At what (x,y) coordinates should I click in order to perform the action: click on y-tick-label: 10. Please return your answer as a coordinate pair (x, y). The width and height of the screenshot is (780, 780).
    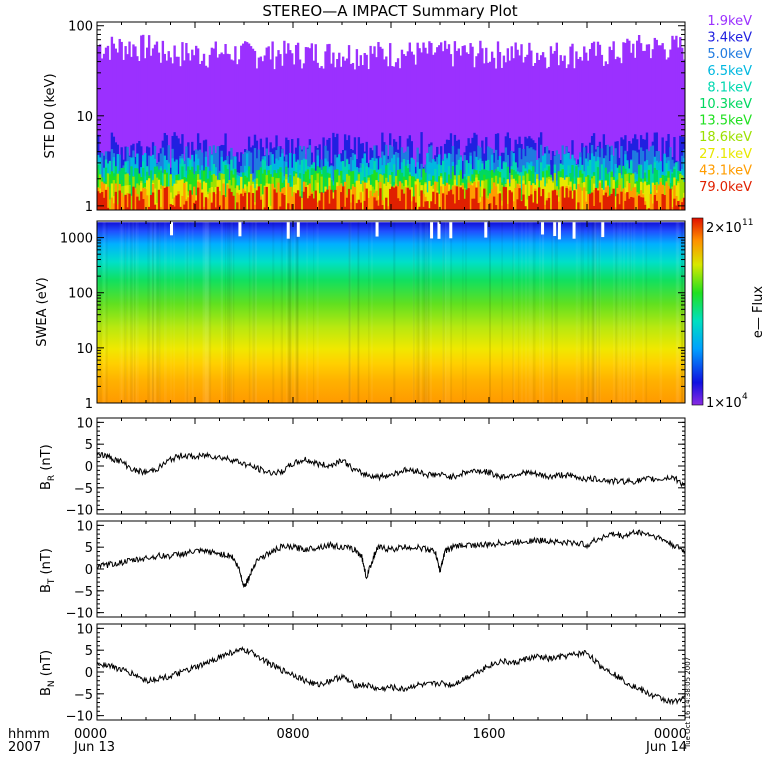
    Looking at the image, I should click on (84, 526).